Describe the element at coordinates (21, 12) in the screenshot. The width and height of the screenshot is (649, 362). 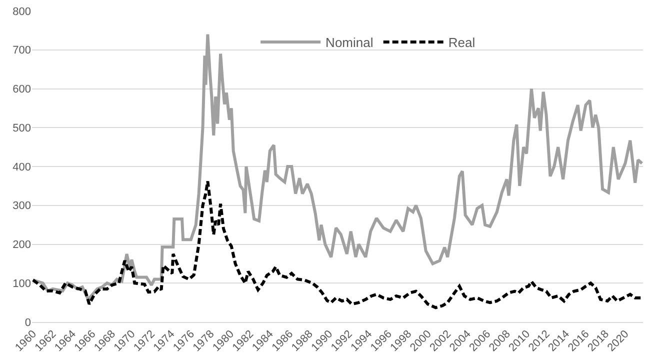
I see `y-tick-label: 800` at that location.